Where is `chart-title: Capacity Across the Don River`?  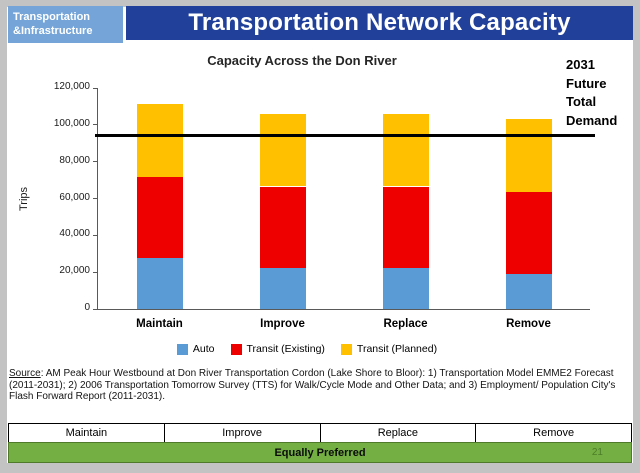
chart-title: Capacity Across the Don River is located at coordinates (302, 60).